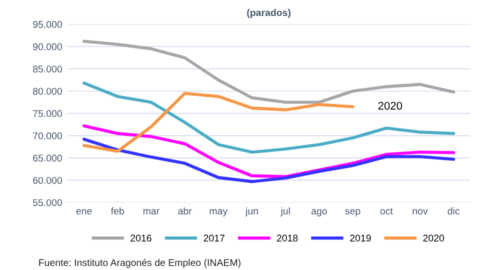 This screenshot has width=480, height=270. What do you see at coordinates (84, 211) in the screenshot?
I see `x-tick-label: ene` at bounding box center [84, 211].